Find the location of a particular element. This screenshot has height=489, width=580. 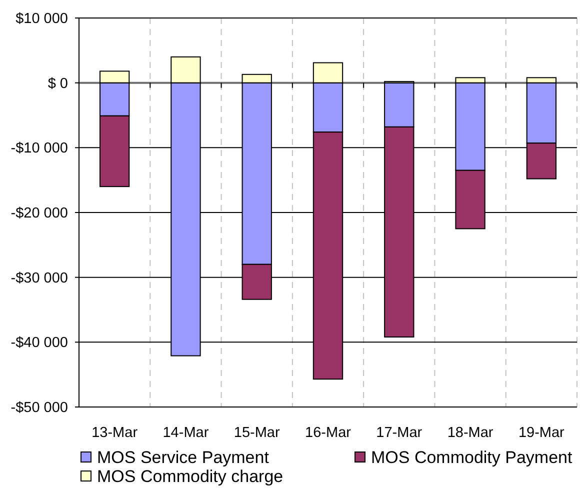

x-tick-label: 15-Mar is located at coordinates (257, 433).